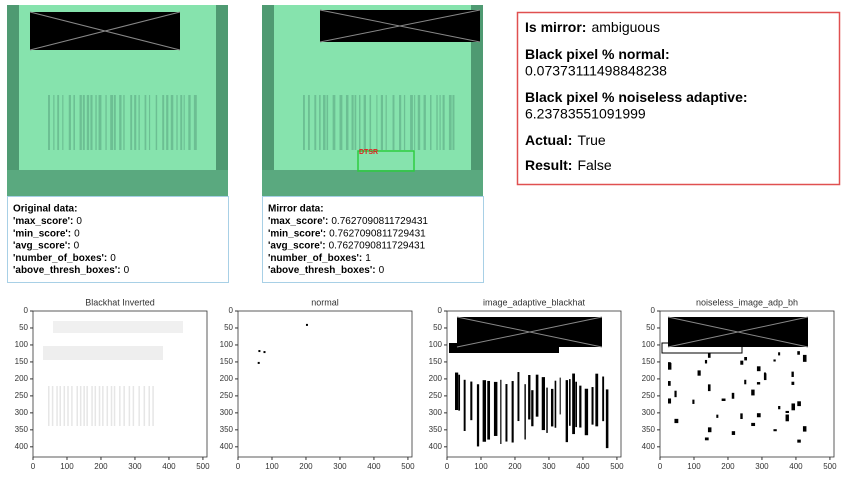 The image size is (843, 477). What do you see at coordinates (386, 161) in the screenshot?
I see `detection-box` at bounding box center [386, 161].